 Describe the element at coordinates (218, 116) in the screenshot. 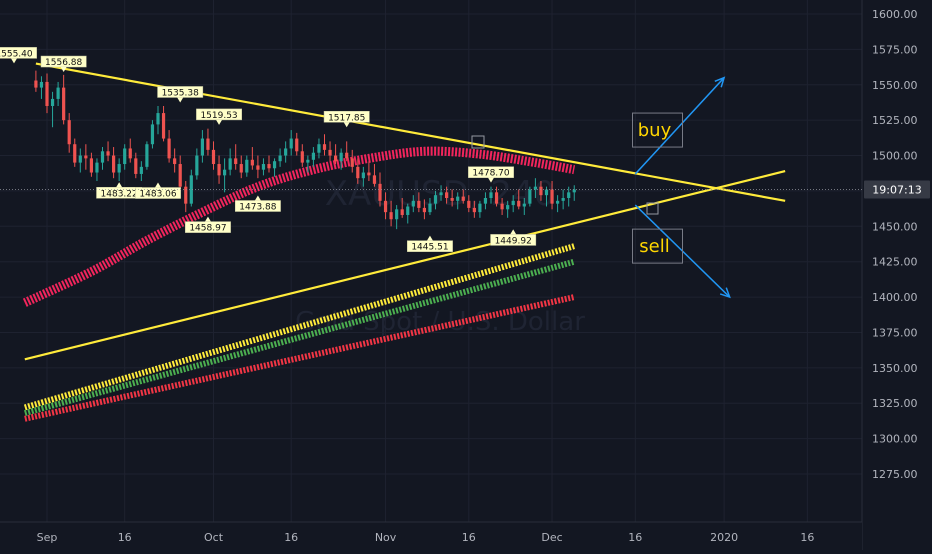

I see `price-annotation: 1519.53` at that location.